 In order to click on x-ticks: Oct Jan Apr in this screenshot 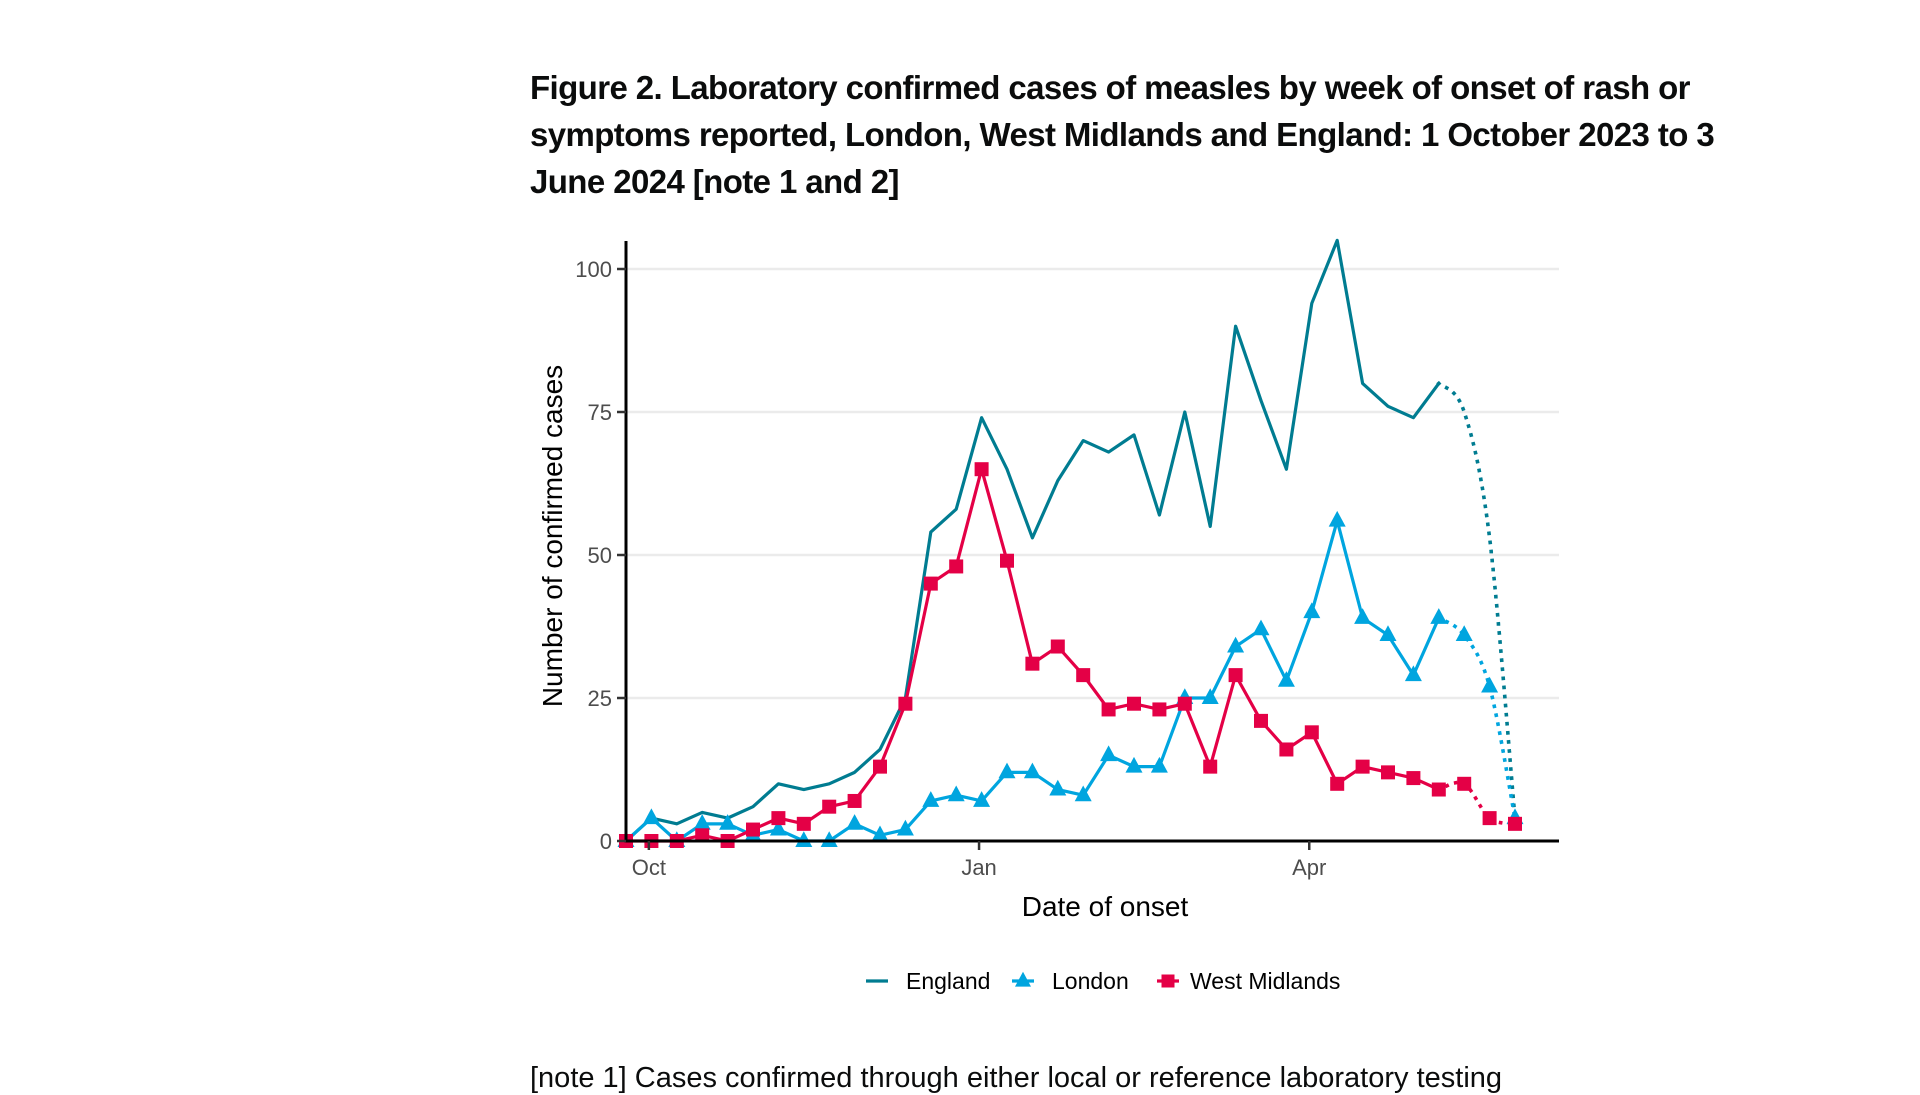, I will do `click(979, 860)`.